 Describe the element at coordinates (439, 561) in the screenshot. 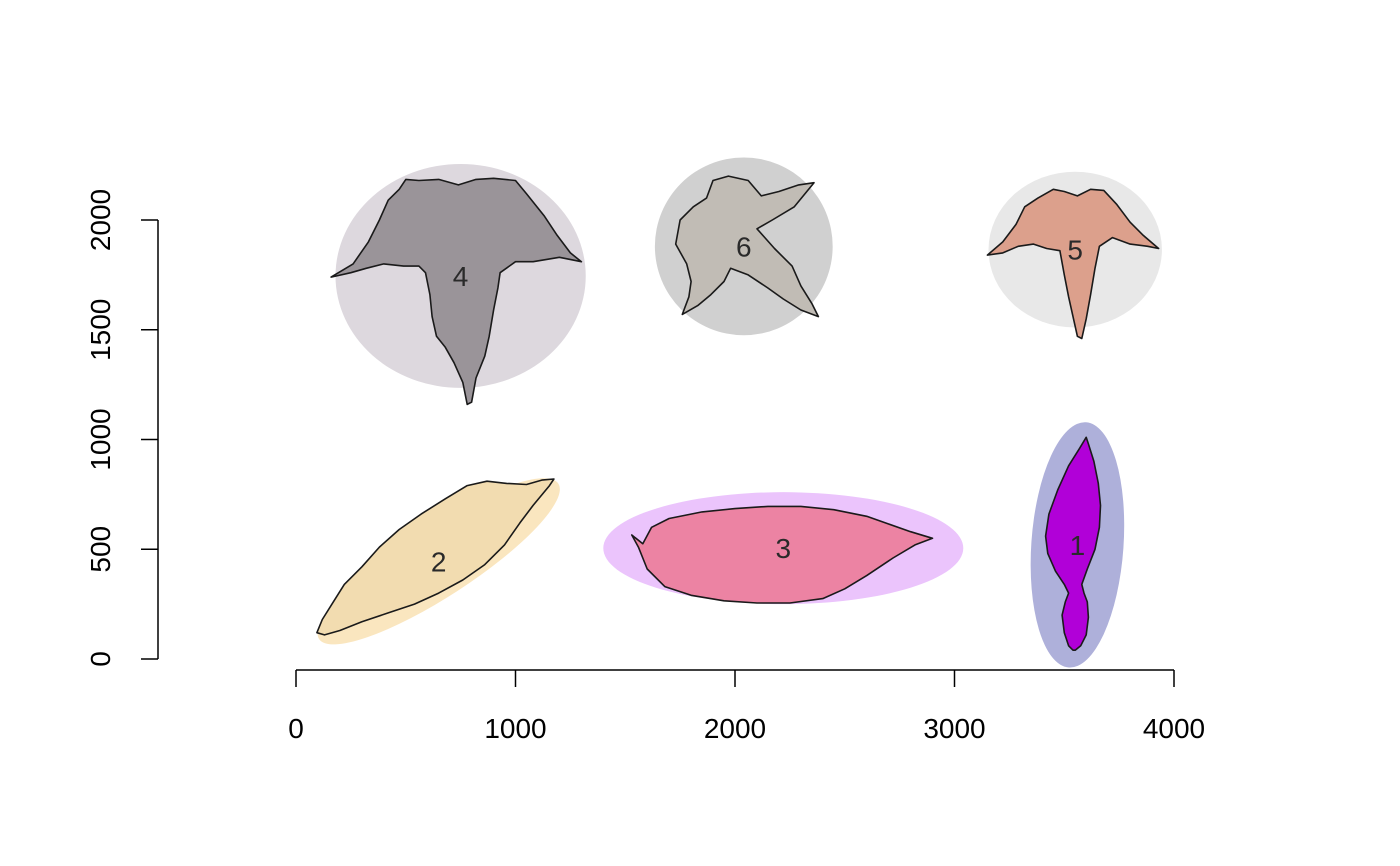

I see `shape-label-2: 2` at that location.